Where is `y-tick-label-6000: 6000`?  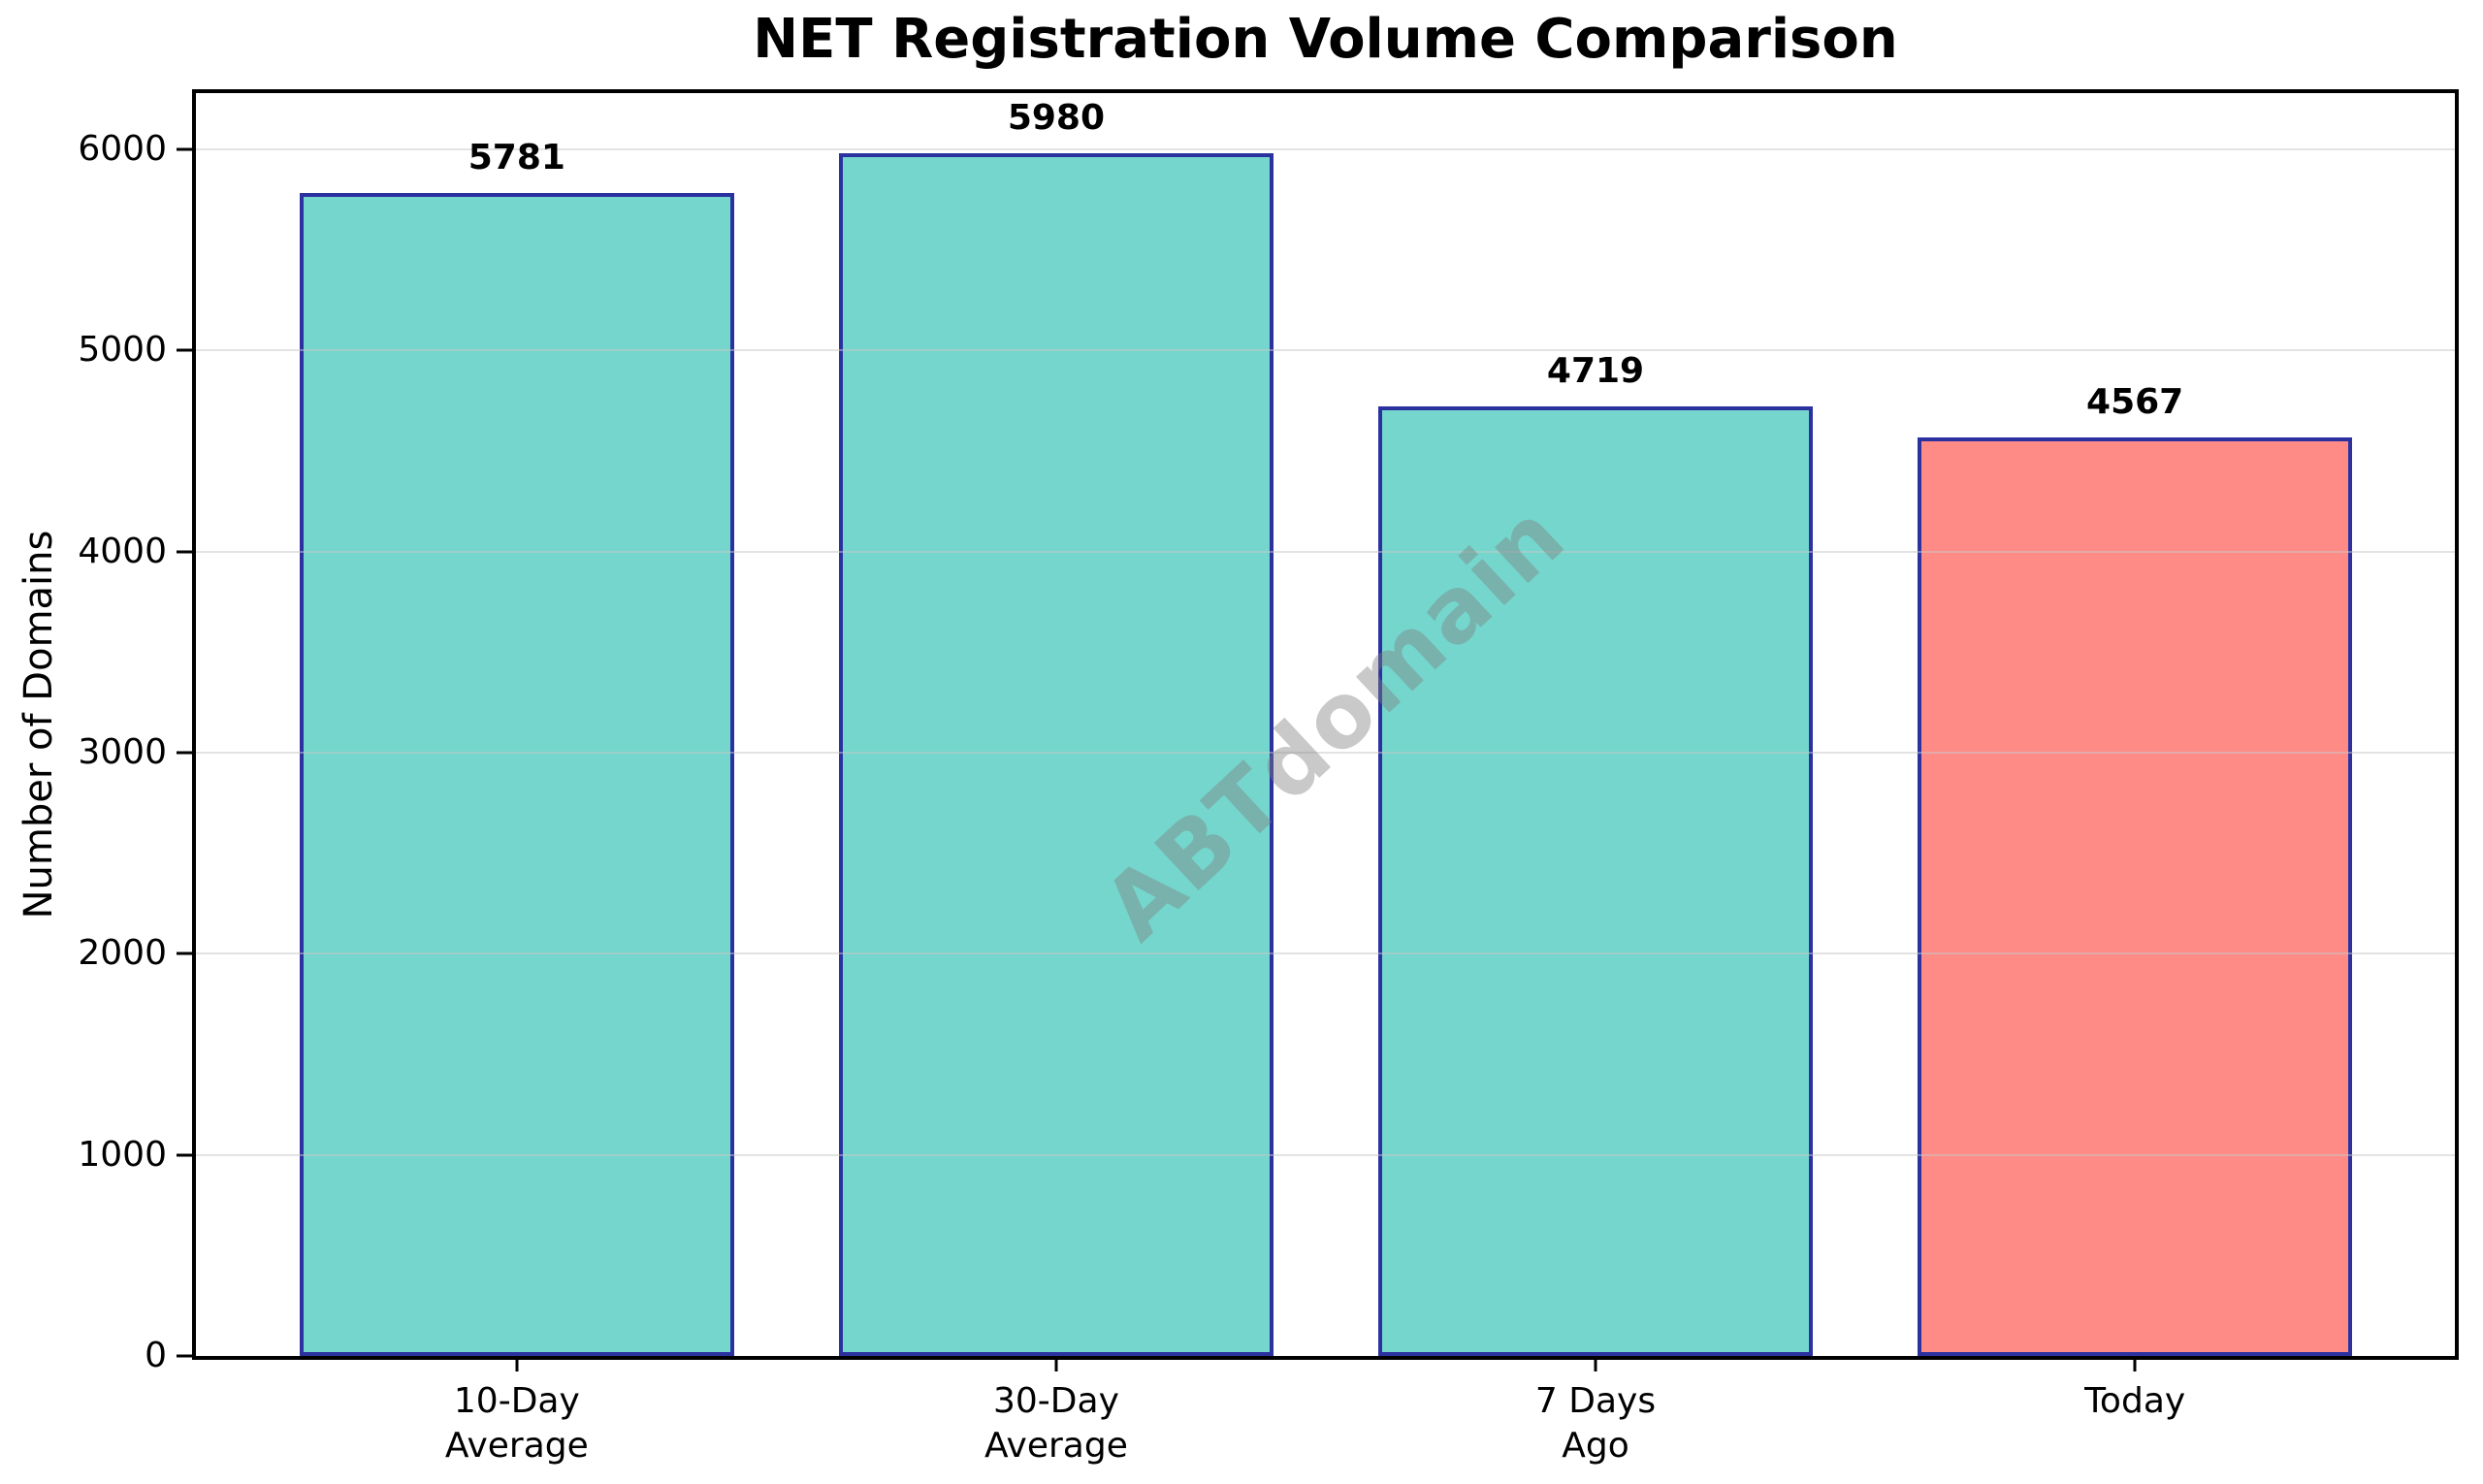 y-tick-label-6000: 6000 is located at coordinates (123, 149).